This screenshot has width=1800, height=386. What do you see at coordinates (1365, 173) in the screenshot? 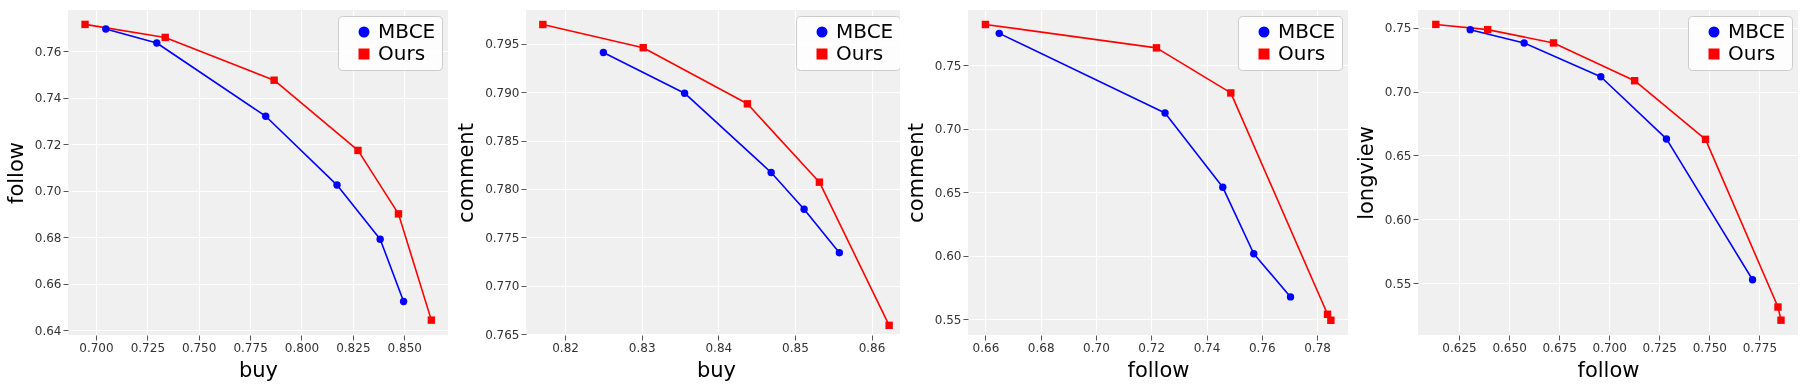
I see `y-axis-title: longview` at bounding box center [1365, 173].